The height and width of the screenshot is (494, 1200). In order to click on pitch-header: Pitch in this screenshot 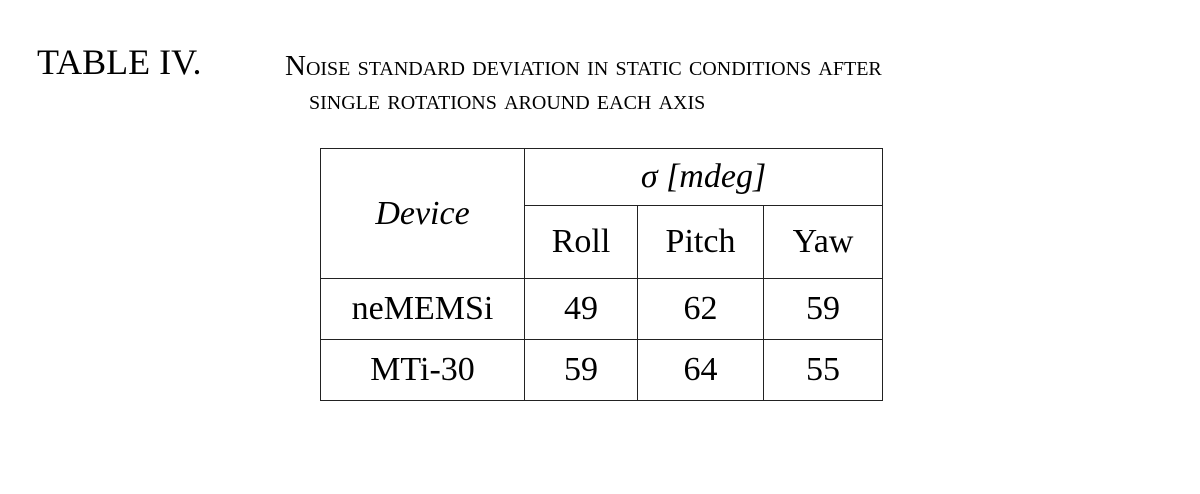, I will do `click(700, 242)`.